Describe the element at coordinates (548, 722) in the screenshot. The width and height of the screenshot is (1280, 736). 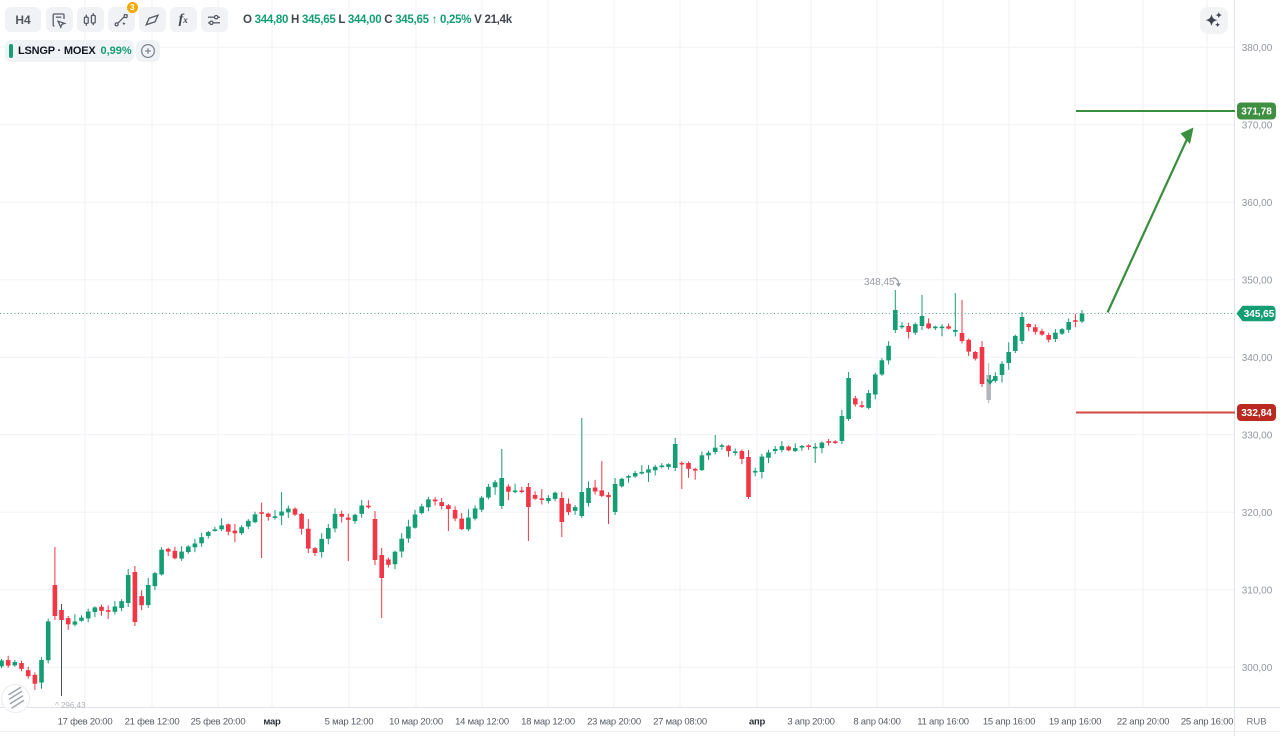
I see `svg-text: 18 мар 12:00` at that location.